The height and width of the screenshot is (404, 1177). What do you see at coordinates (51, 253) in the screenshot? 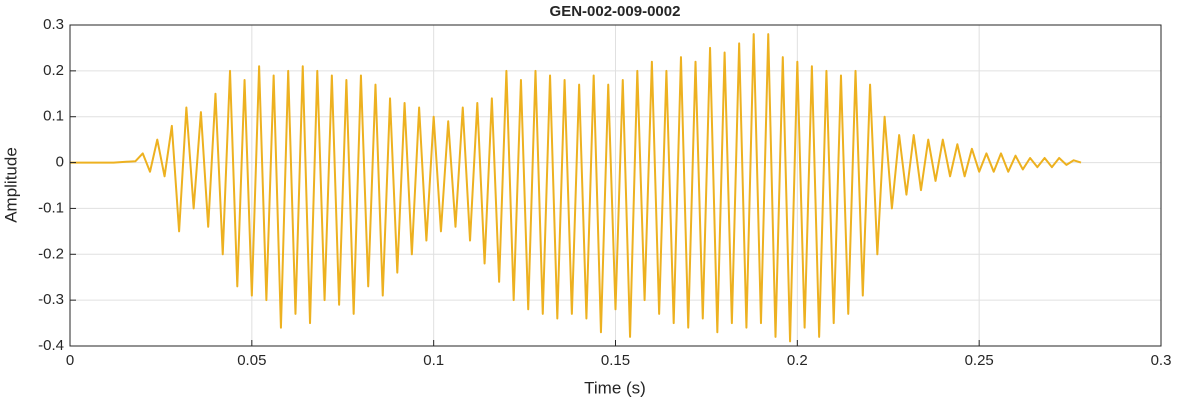
I see `y-tick-label: -0.2` at bounding box center [51, 253].